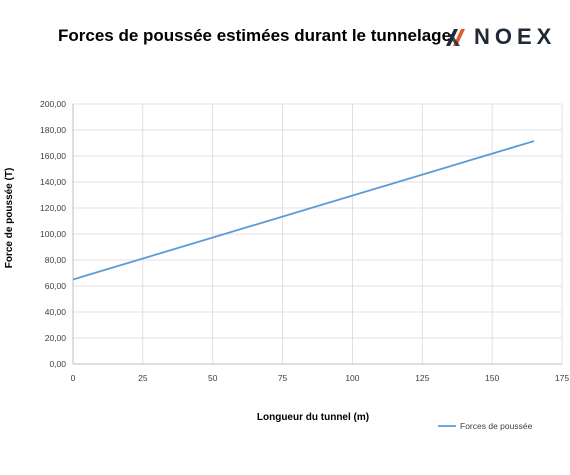 Image resolution: width=570 pixels, height=475 pixels. Describe the element at coordinates (73, 378) in the screenshot. I see `x-tick-label: 0` at that location.